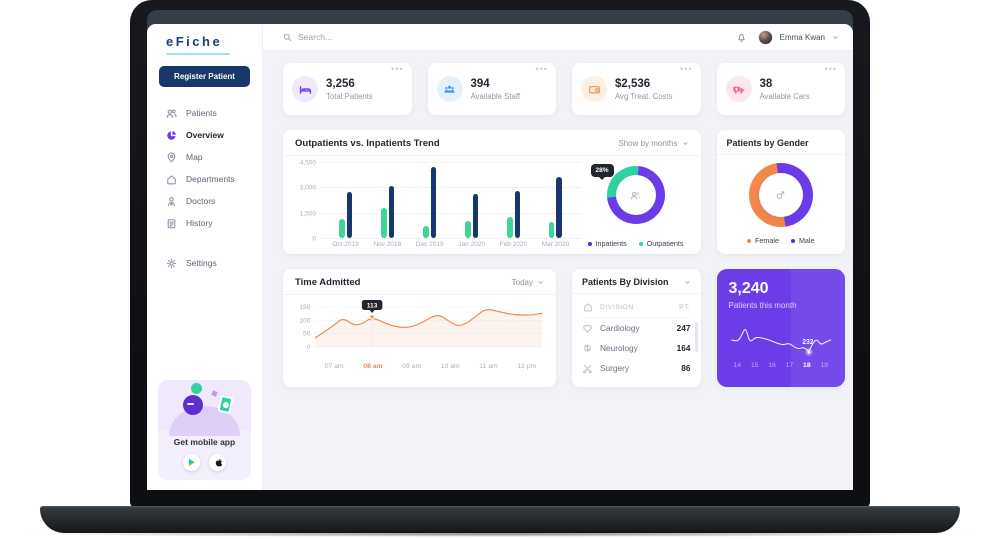 The height and width of the screenshot is (539, 1000). What do you see at coordinates (193, 405) in the screenshot?
I see `character-shape` at bounding box center [193, 405].